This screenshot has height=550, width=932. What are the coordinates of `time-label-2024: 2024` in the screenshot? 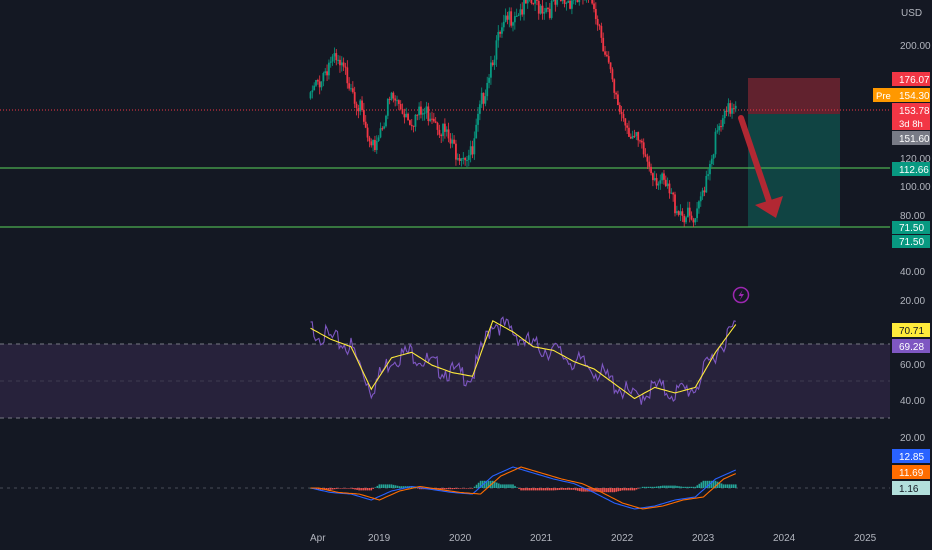 It's located at (784, 538).